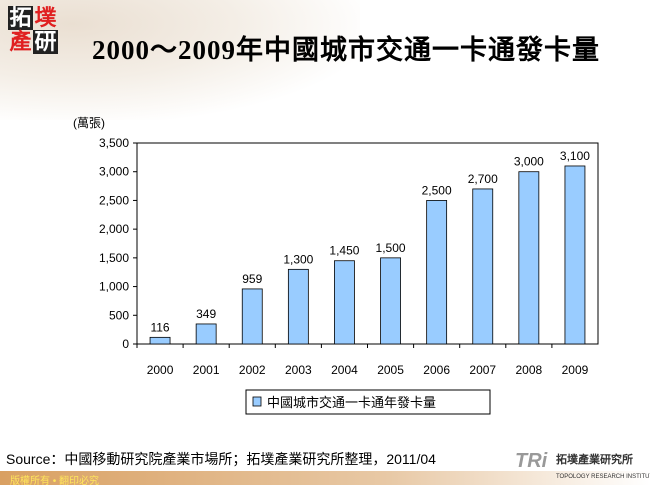 This screenshot has height=489, width=650. Describe the element at coordinates (114, 172) in the screenshot. I see `y-tick-label: 3,000` at that location.